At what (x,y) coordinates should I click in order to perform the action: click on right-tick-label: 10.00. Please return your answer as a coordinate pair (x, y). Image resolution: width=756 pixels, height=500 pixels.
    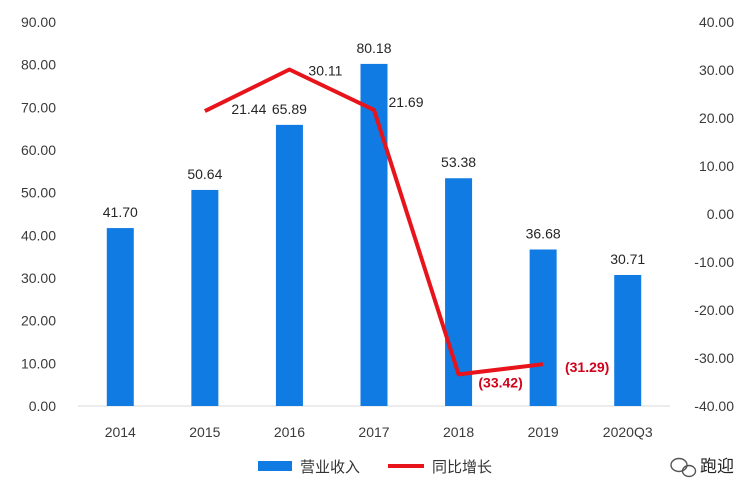
    Looking at the image, I should click on (716, 166).